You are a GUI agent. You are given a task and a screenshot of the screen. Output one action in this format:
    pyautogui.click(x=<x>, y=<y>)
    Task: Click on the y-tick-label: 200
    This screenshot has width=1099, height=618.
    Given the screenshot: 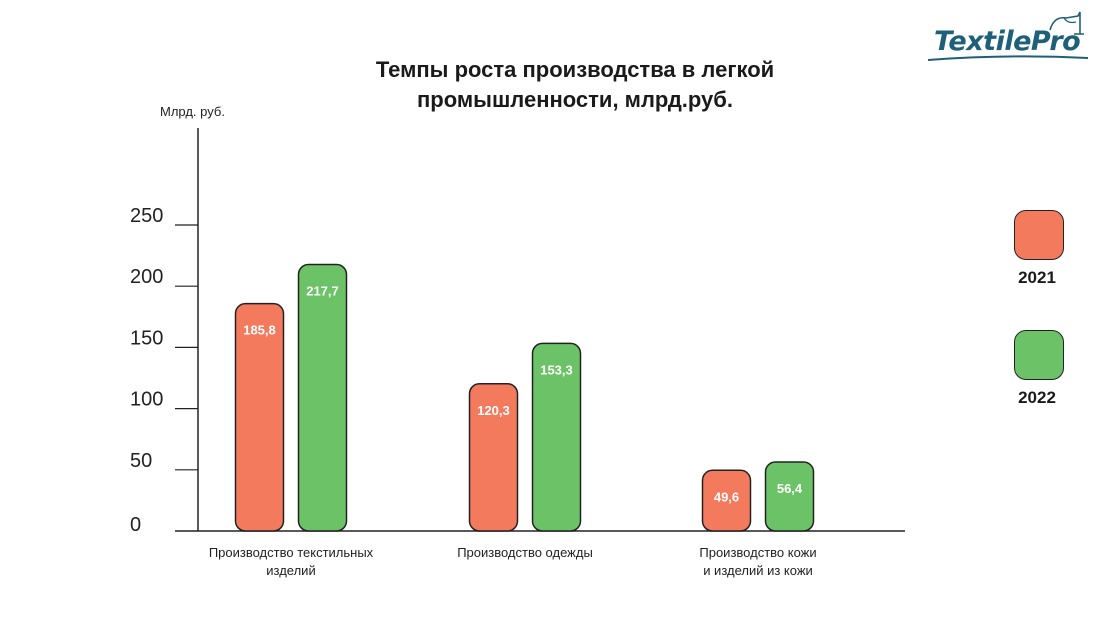 What is the action you would take?
    pyautogui.click(x=146, y=277)
    